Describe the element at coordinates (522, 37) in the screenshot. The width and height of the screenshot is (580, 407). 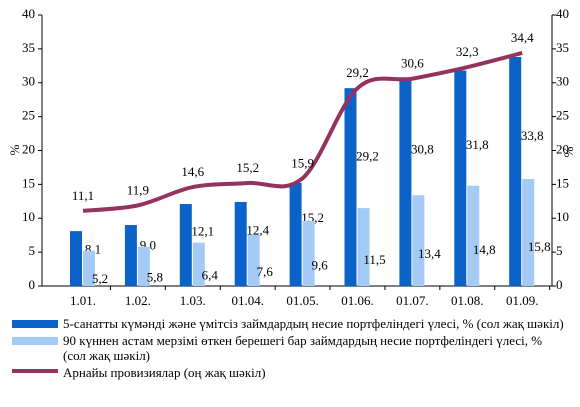
I see `data-label: 34,4` at that location.